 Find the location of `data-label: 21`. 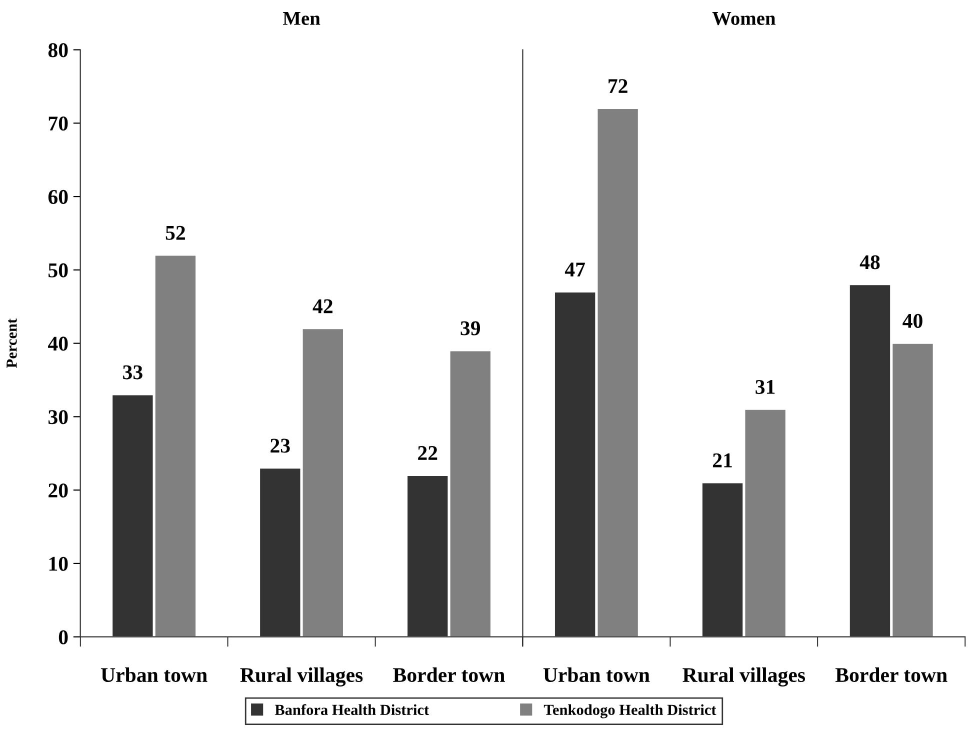

data-label: 21 is located at coordinates (722, 460).